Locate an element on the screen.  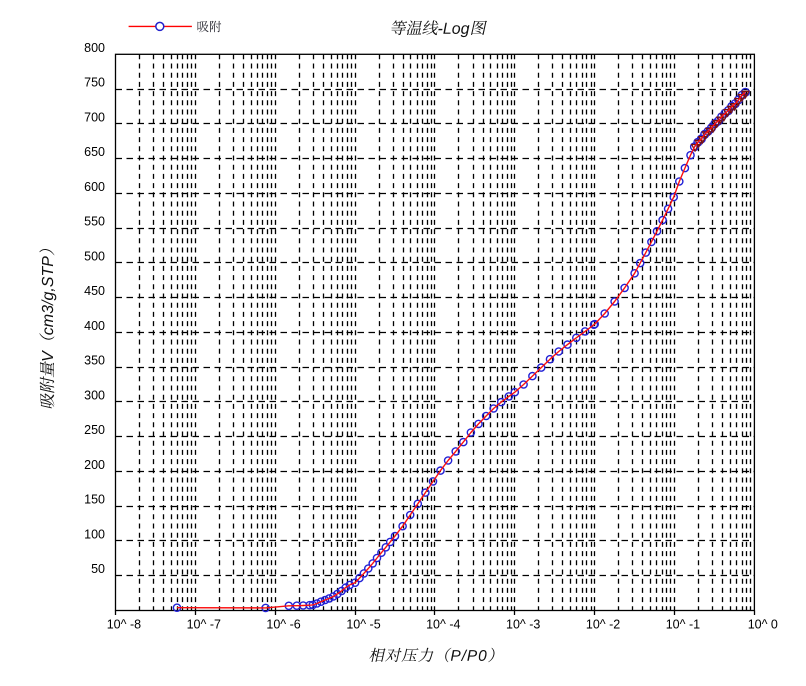
svg-text: 10^ 0 is located at coordinates (763, 625).